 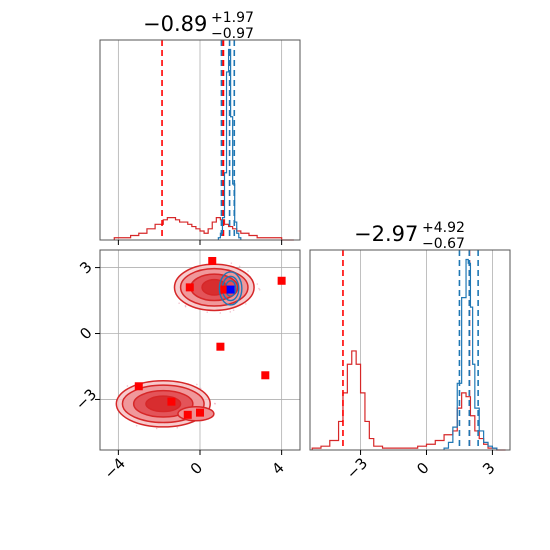 I want to click on title-param-1-lower: −0.97, so click(x=232, y=34).